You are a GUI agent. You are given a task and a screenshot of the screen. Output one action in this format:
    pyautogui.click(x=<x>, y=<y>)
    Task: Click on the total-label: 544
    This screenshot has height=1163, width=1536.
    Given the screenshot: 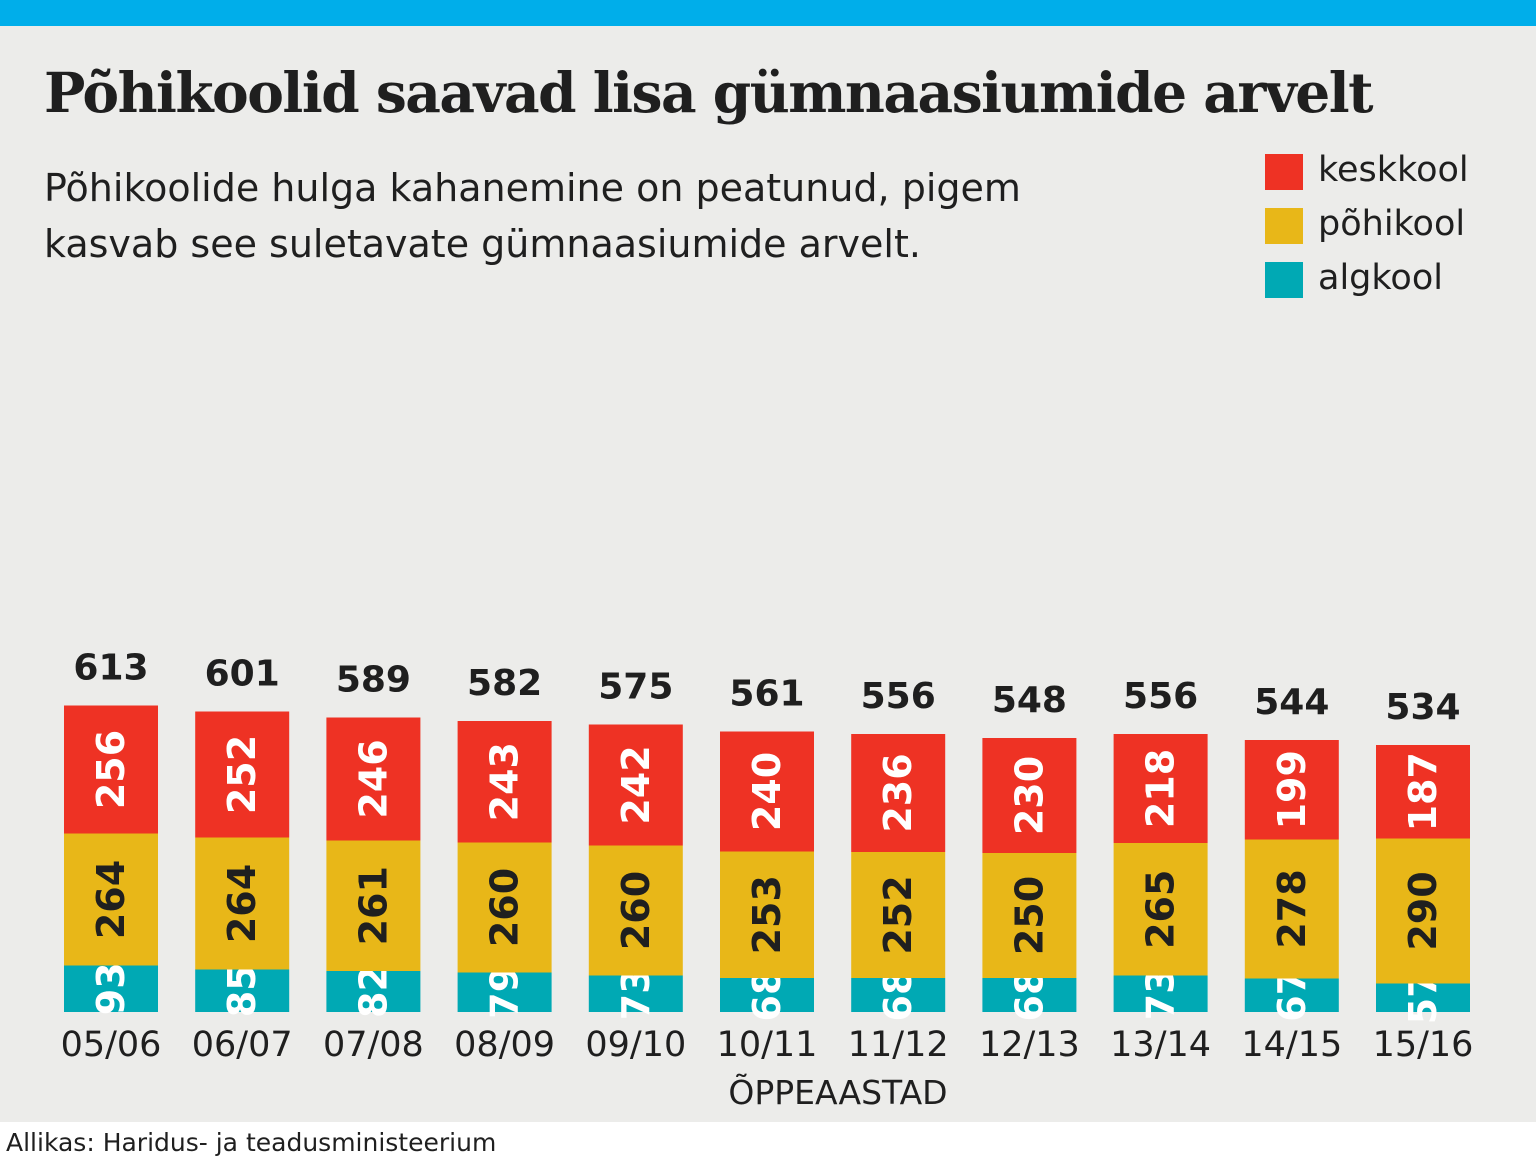 What is the action you would take?
    pyautogui.click(x=1291, y=702)
    